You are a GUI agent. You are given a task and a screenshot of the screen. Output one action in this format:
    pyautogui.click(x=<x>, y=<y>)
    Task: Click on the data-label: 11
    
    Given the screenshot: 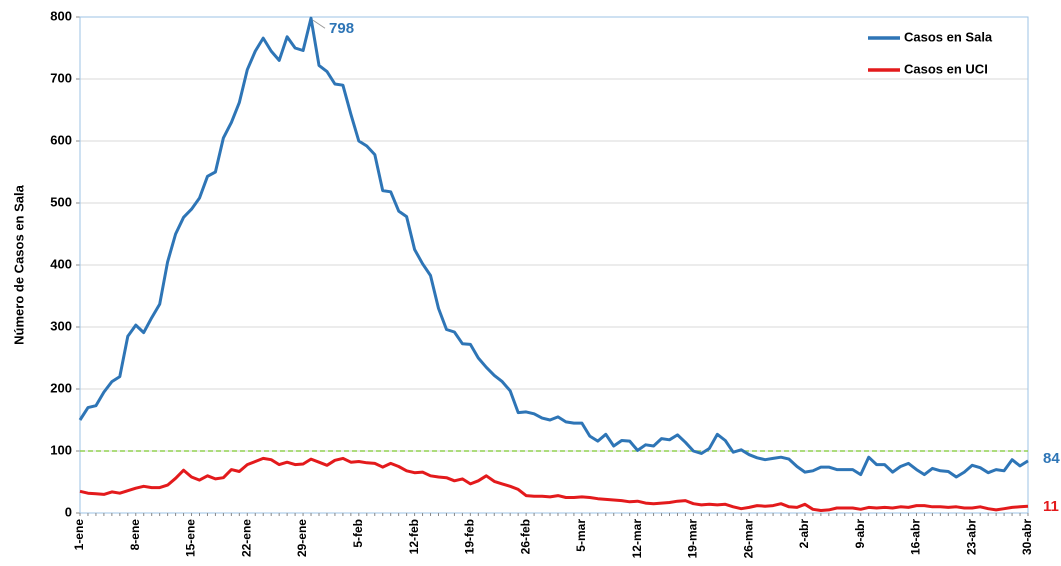 What is the action you would take?
    pyautogui.click(x=1051, y=506)
    